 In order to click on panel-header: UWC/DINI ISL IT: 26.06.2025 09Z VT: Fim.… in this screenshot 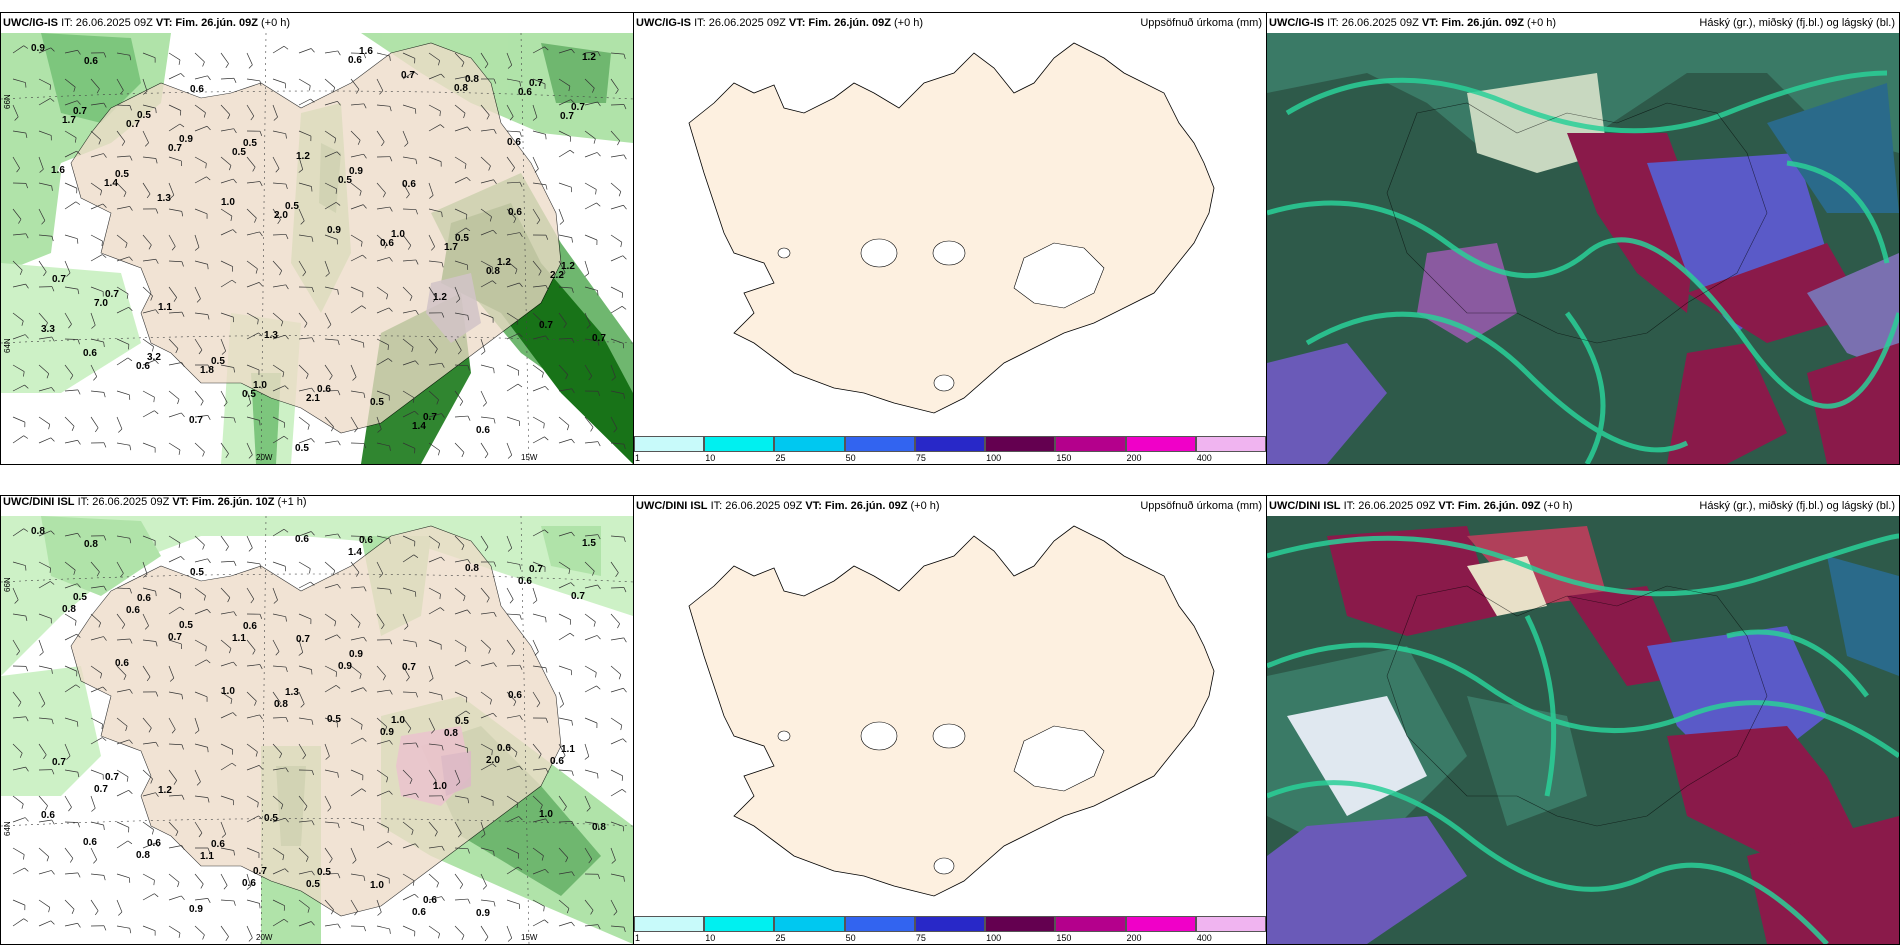, I will do `click(1582, 506)`.